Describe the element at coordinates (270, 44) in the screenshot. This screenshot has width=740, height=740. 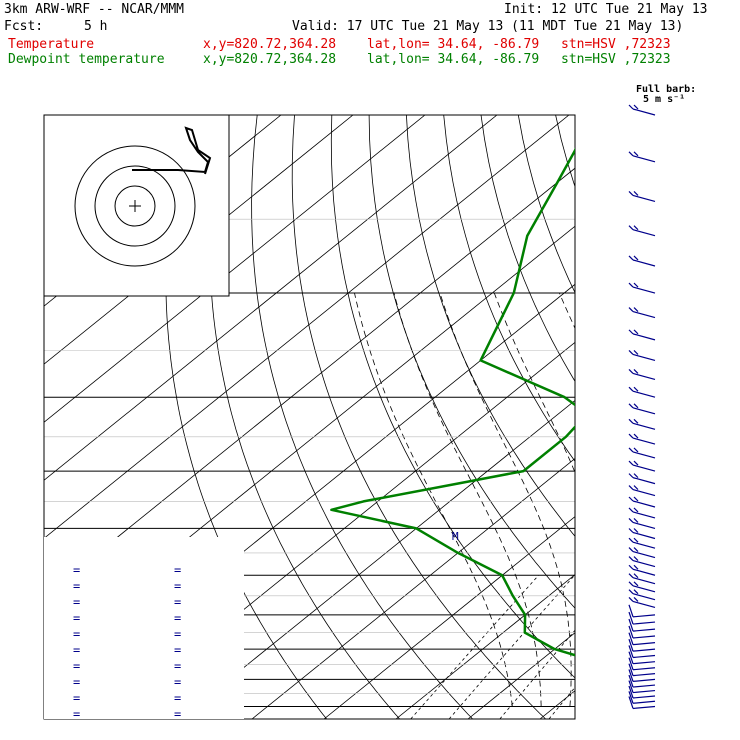
I see `temperature-legend-xy: x,y=820.72,364.28` at that location.